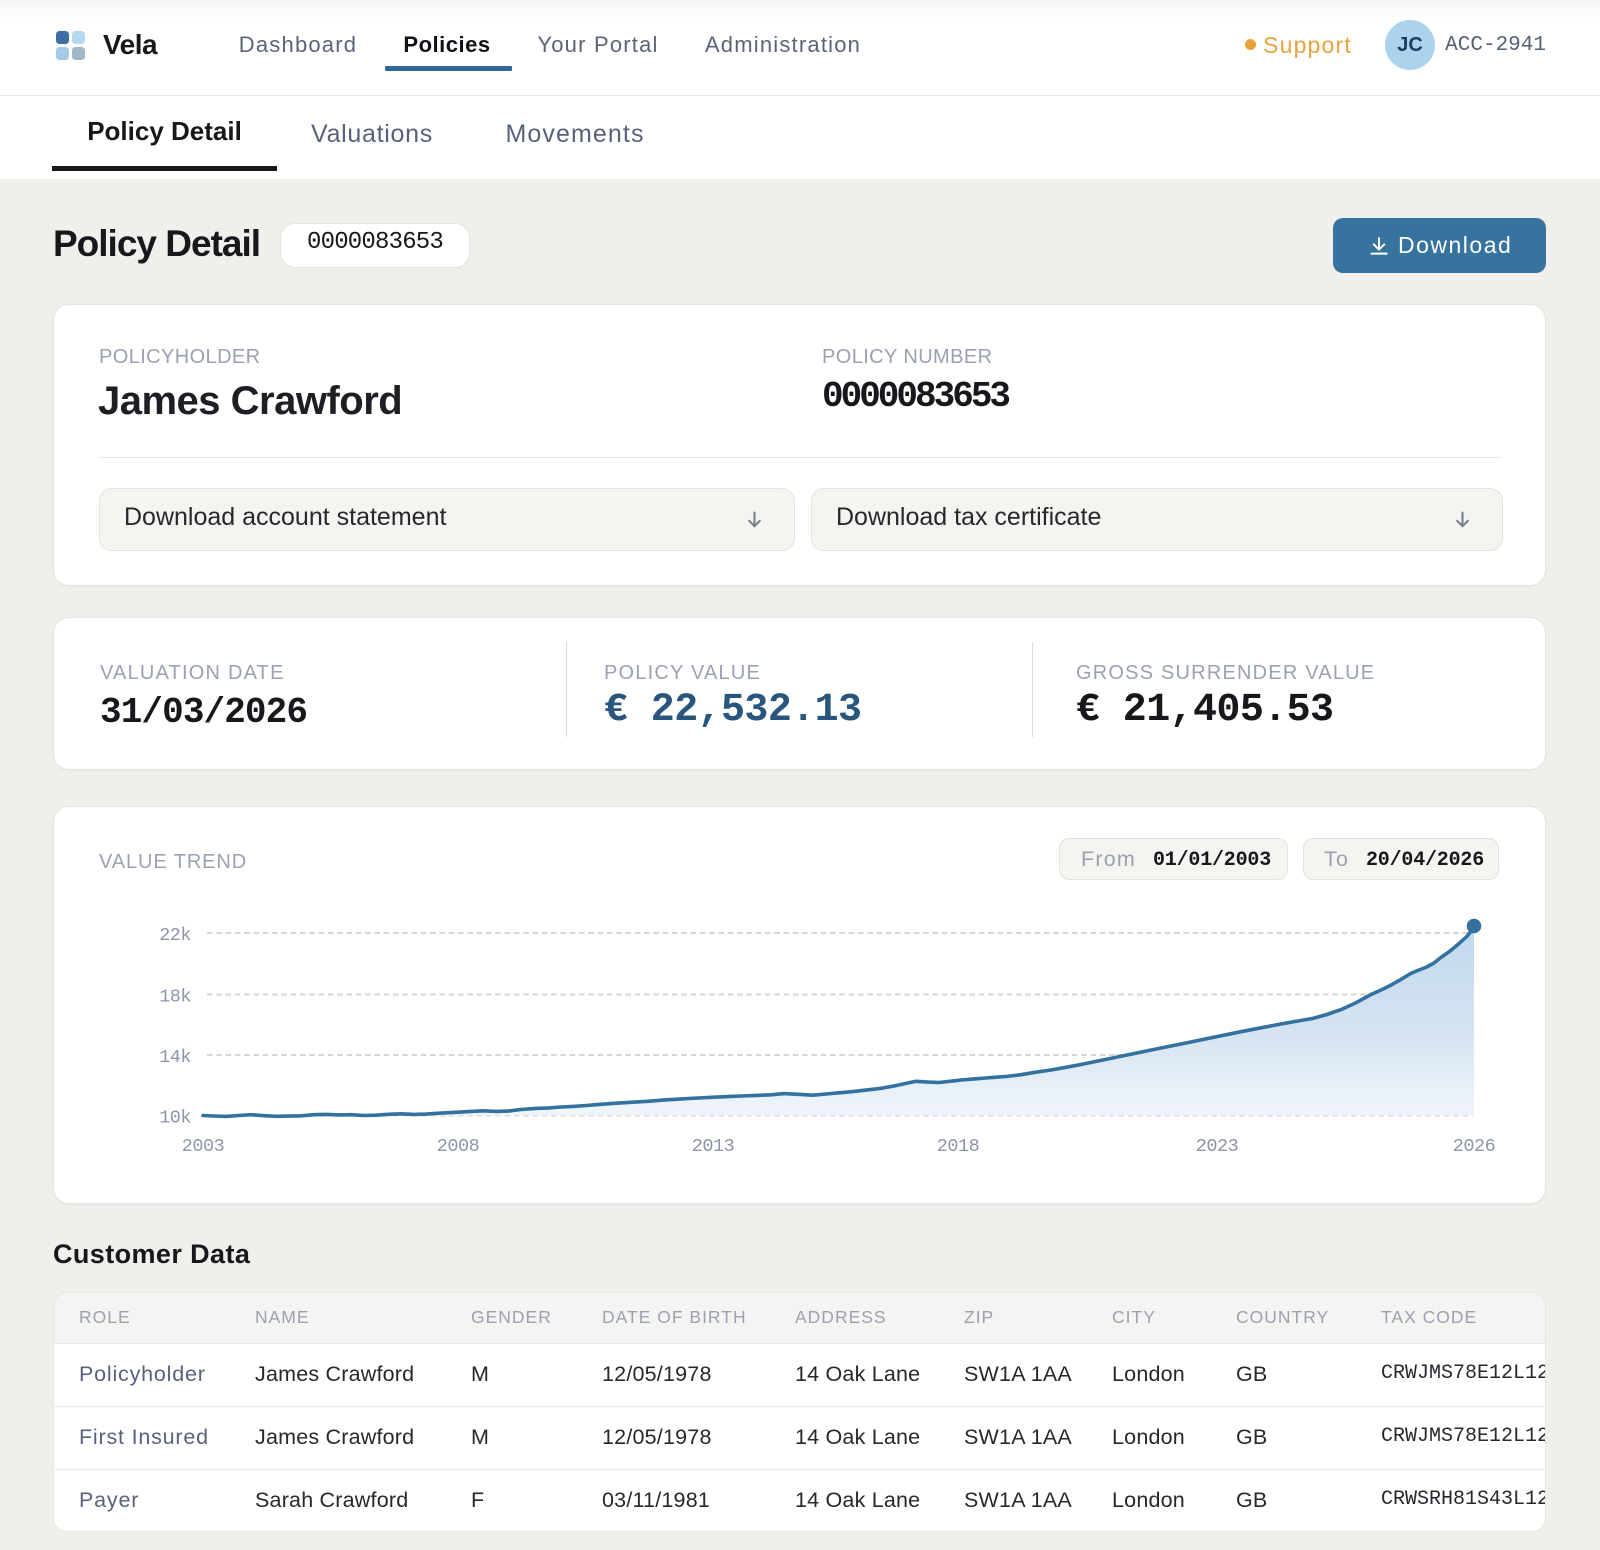 This screenshot has width=1600, height=1550. Describe the element at coordinates (175, 1118) in the screenshot. I see `svg-text: 10k` at that location.